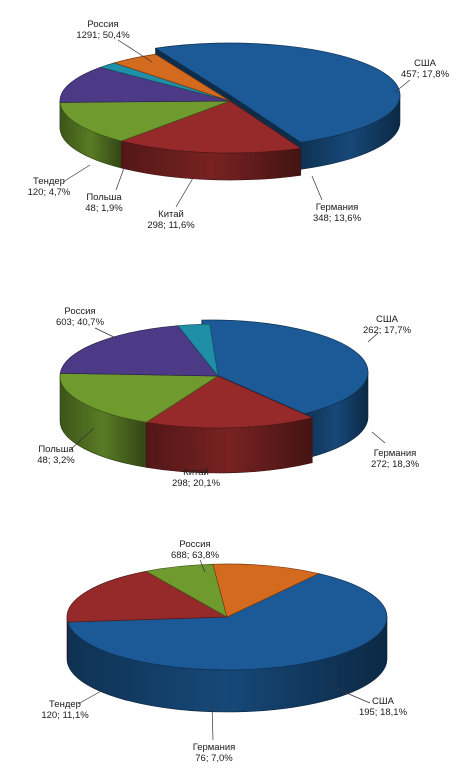 The image size is (475, 777). Describe the element at coordinates (65, 710) in the screenshot. I see `data-label: Тендер 120; 11,1%` at that location.